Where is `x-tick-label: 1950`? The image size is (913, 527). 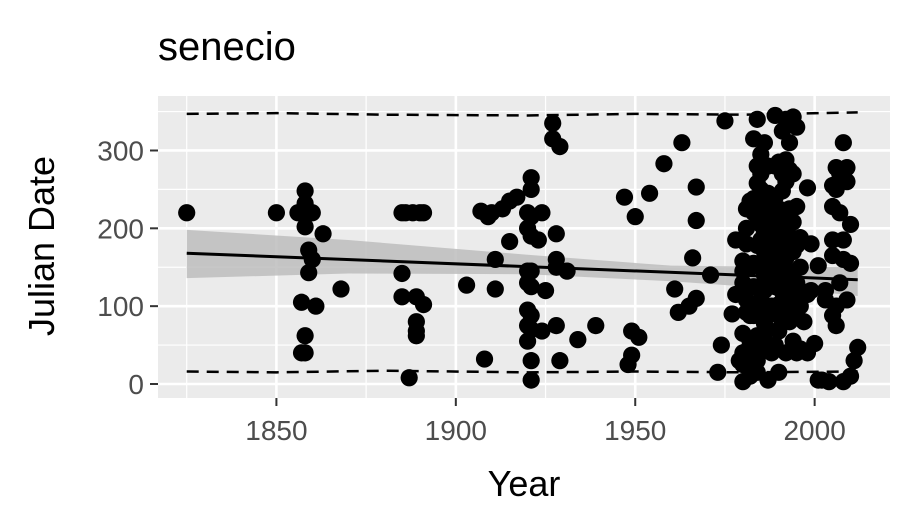
x-tick-label: 1950 is located at coordinates (635, 430).